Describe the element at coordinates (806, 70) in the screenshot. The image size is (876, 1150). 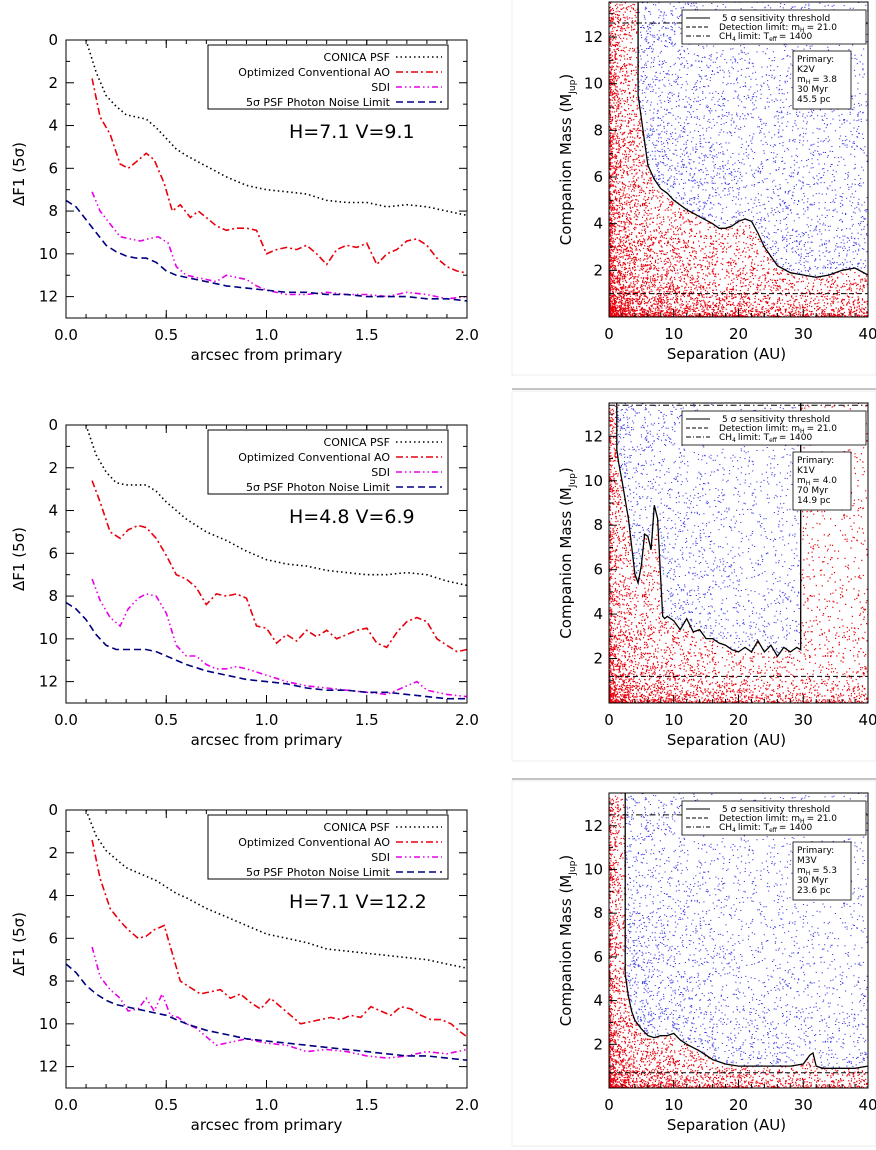
I see `primary-spectral-type: K2V` at that location.